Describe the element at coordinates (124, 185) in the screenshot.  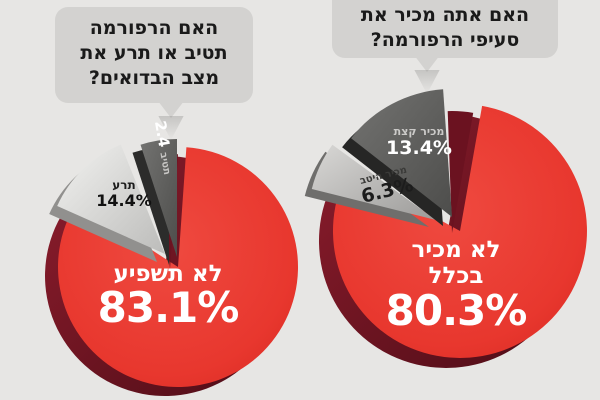
I see `slice-name-worsen: תרע` at that location.